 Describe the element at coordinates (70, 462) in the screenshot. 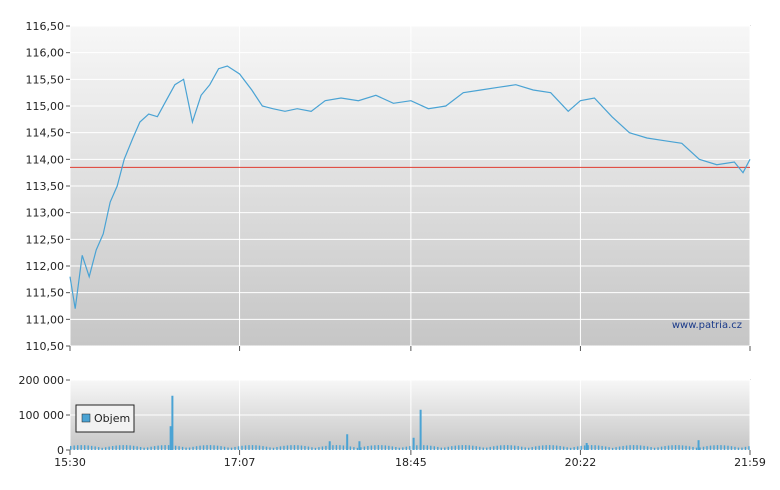

I see `x-tick-label: 15:30` at that location.